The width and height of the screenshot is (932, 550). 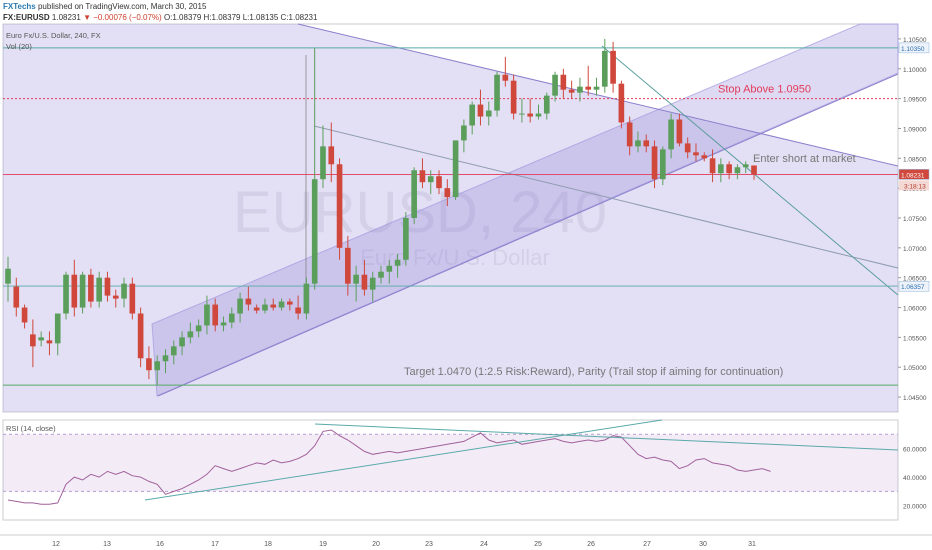 I want to click on time-tick-label: 24, so click(x=484, y=544).